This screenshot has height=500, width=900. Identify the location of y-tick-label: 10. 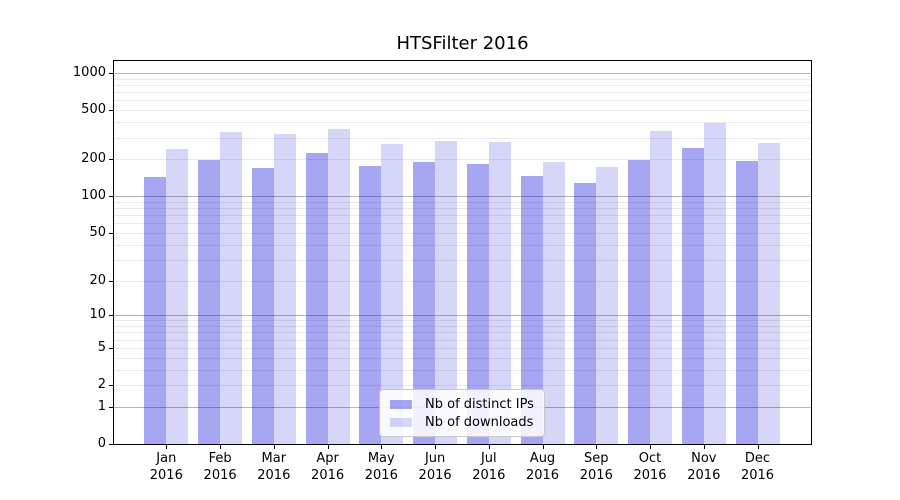
(97, 315).